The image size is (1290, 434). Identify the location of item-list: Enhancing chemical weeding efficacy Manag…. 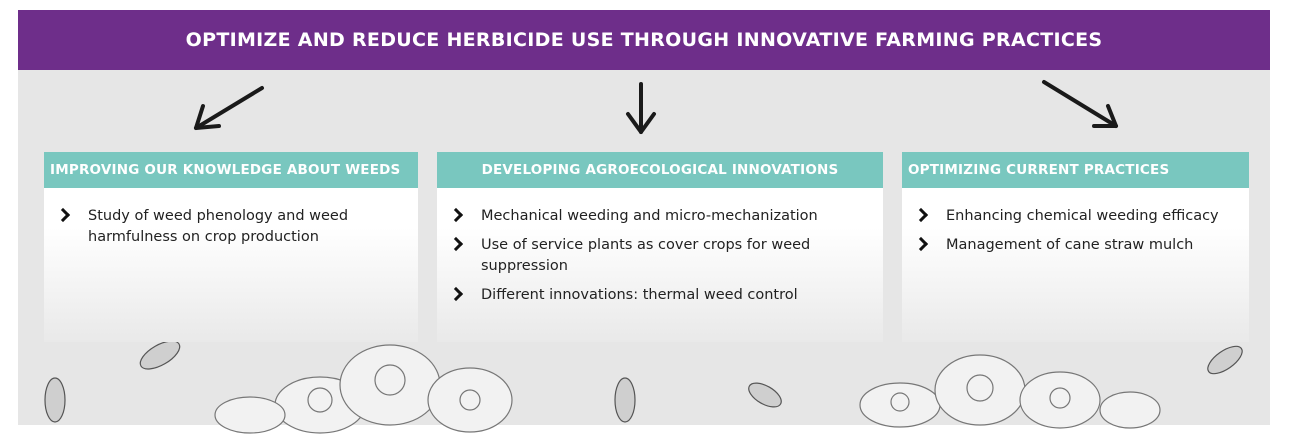
(1075, 231).